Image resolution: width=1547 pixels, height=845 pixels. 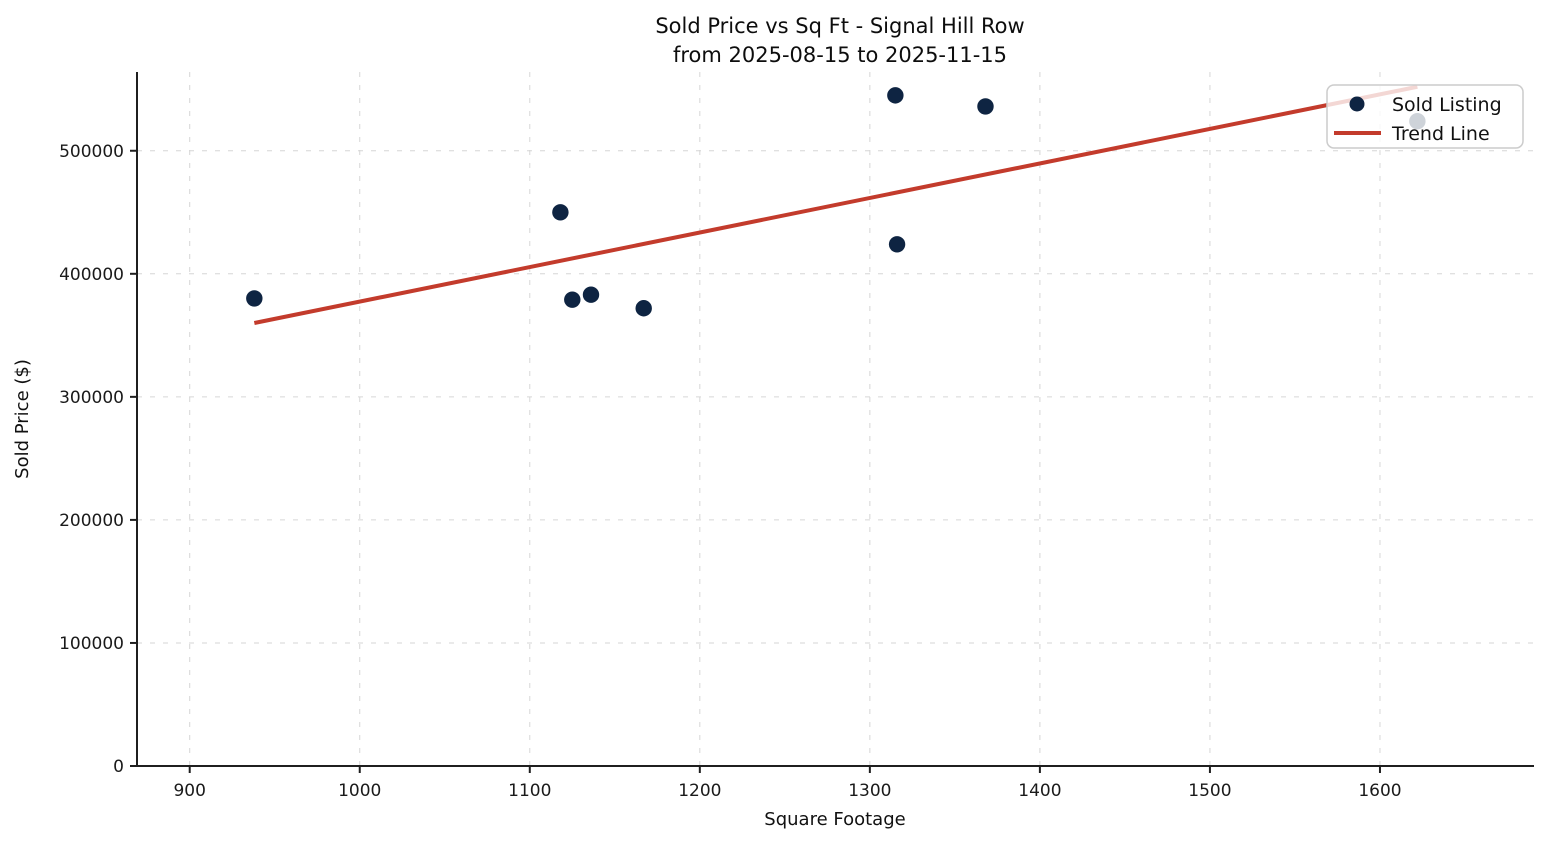 What do you see at coordinates (869, 791) in the screenshot?
I see `x-tick-label: 1300` at bounding box center [869, 791].